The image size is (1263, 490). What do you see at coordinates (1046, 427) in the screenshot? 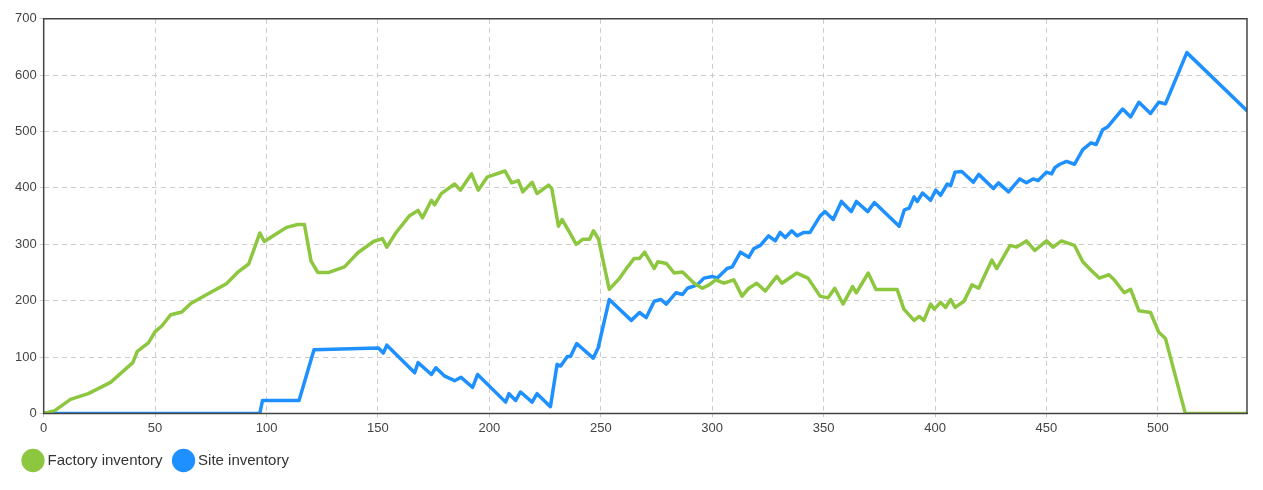
I see `x-tick-label: 450` at bounding box center [1046, 427].